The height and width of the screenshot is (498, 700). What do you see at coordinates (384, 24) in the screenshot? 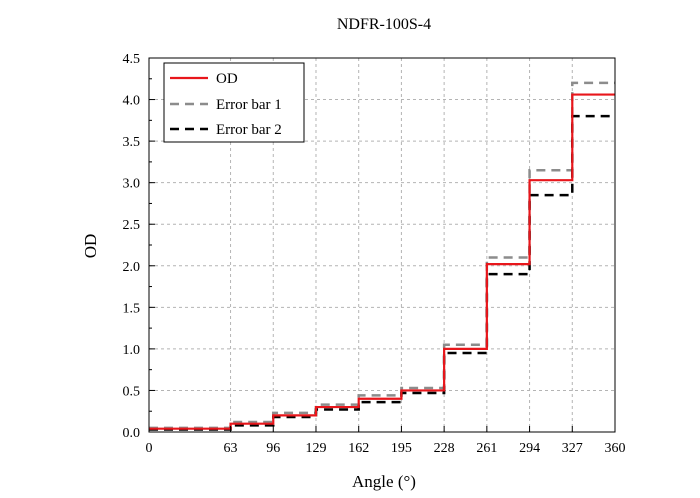
I see `chart-title: NDFR-100S-4` at bounding box center [384, 24].